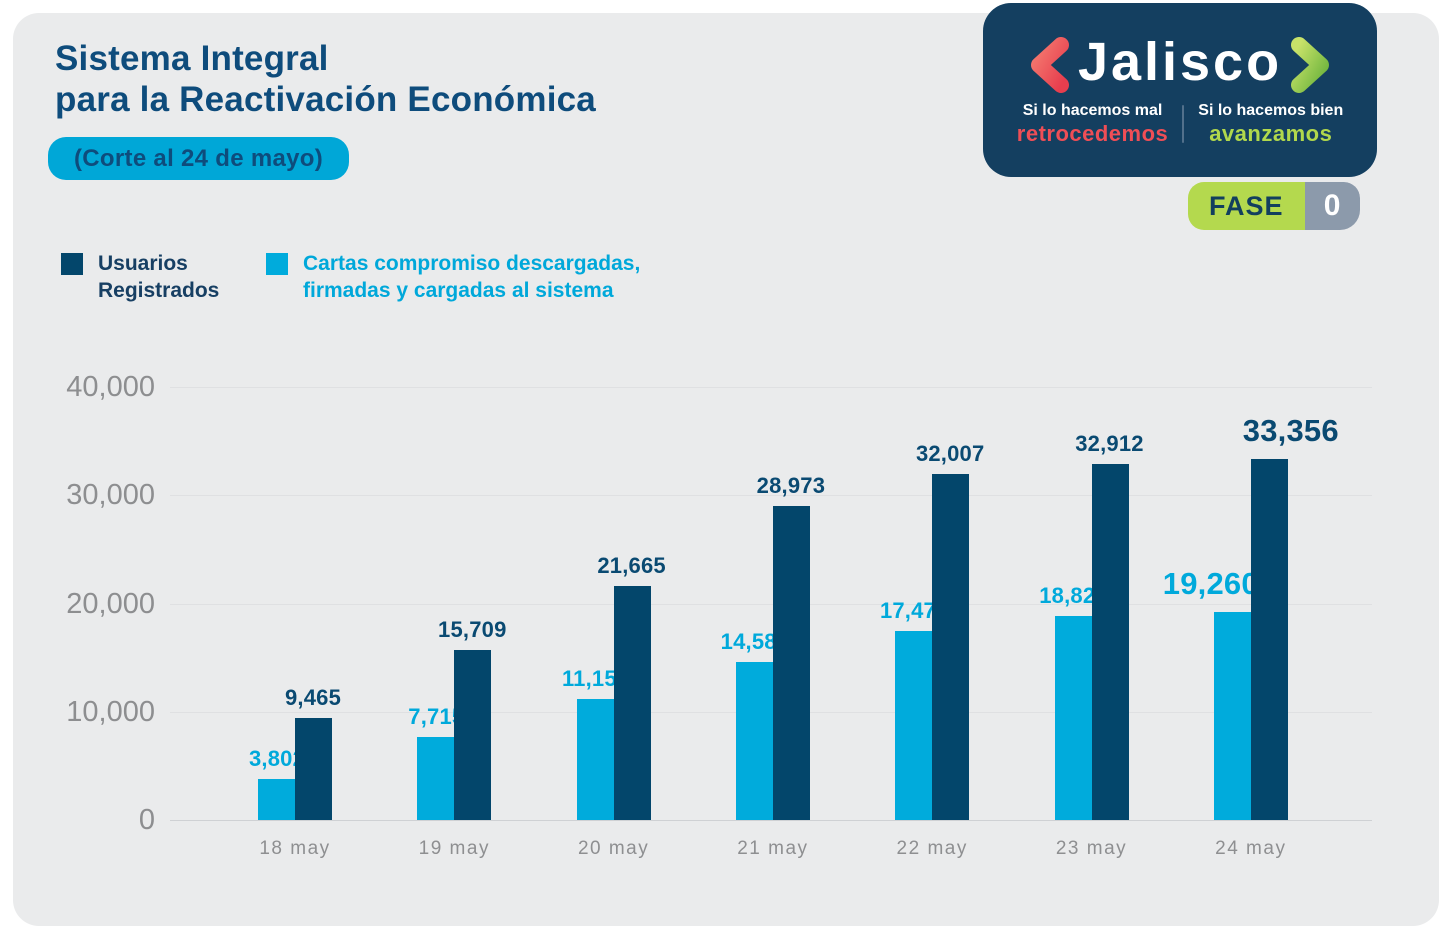  Describe the element at coordinates (932, 848) in the screenshot. I see `x-axis-label-4: 22 may` at that location.